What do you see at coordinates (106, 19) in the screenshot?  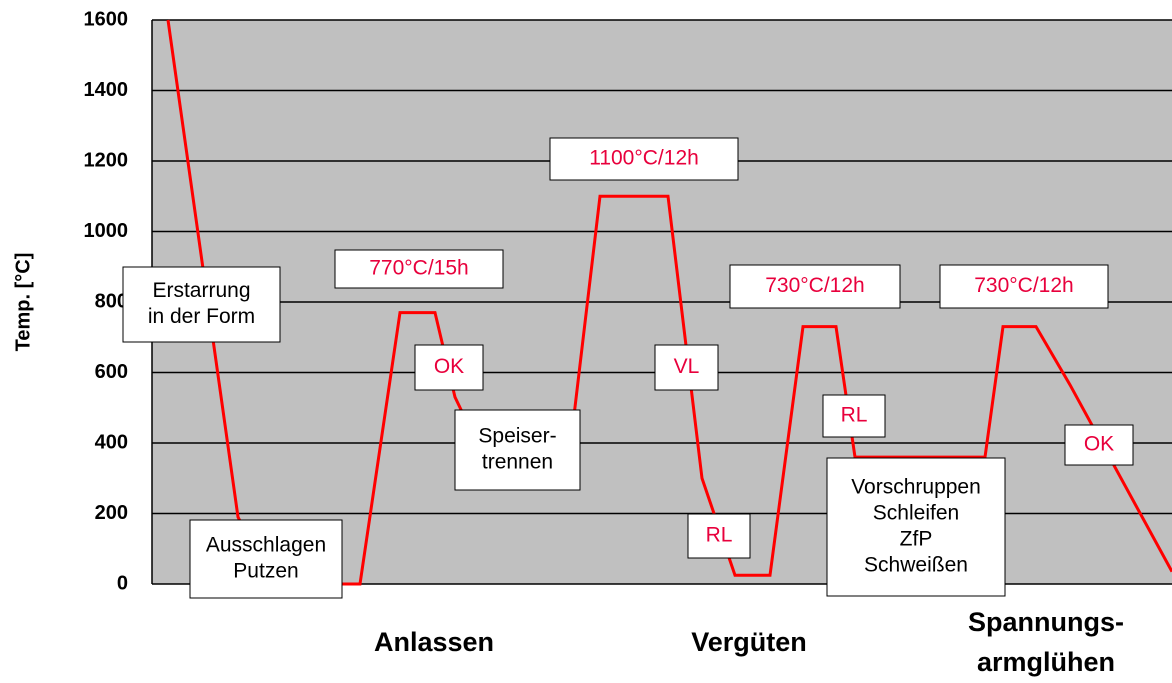 I see `y-tick-label: 1600` at bounding box center [106, 19].